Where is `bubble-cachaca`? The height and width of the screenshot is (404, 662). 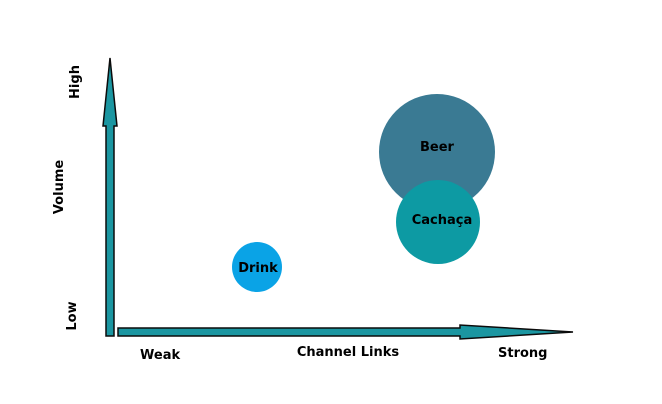 bubble-cachaca is located at coordinates (438, 222).